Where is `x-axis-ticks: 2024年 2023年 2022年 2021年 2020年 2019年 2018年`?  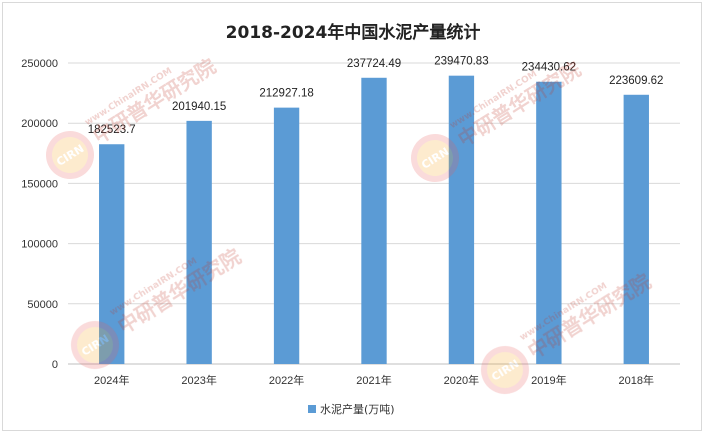
x-axis-ticks: 2024年 2023年 2022年 2021年 2020年 2019年 2018年 is located at coordinates (374, 380).